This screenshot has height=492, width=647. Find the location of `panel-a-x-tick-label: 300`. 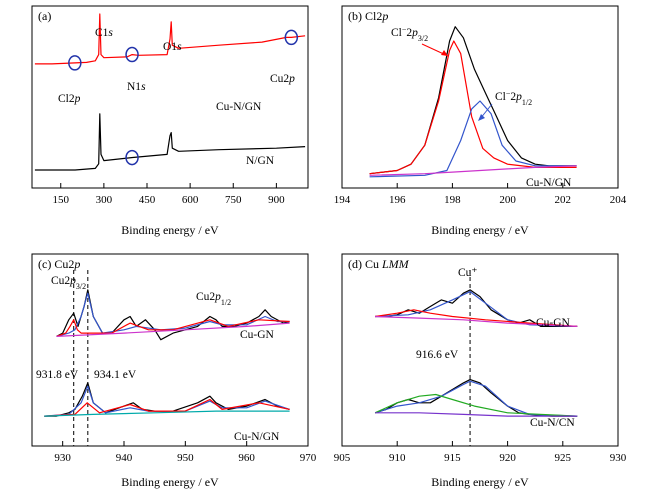

panel-a-x-tick-label: 300 is located at coordinates (104, 200).